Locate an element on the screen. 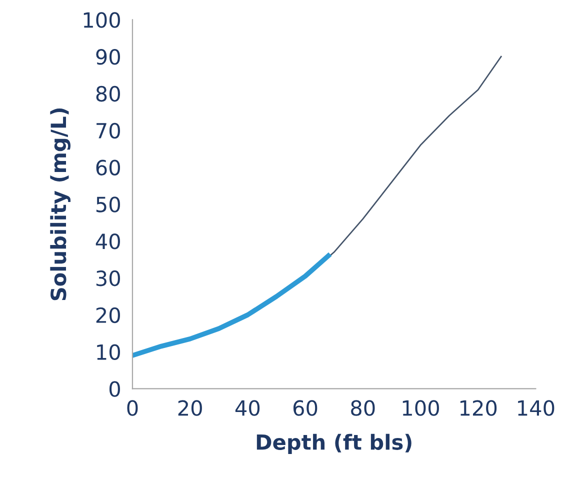 This screenshot has width=576, height=492. x-tick-label: 20 is located at coordinates (190, 408).